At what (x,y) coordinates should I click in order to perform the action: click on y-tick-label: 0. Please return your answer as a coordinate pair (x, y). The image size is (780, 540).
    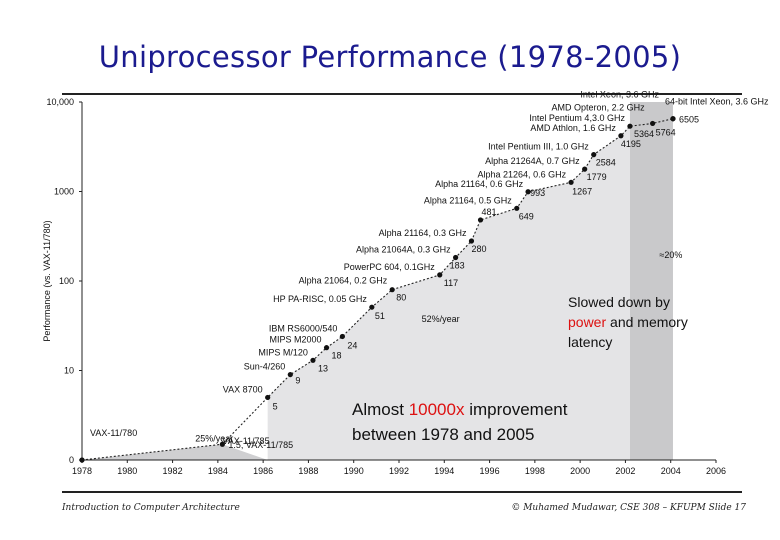
    Looking at the image, I should click on (71, 460).